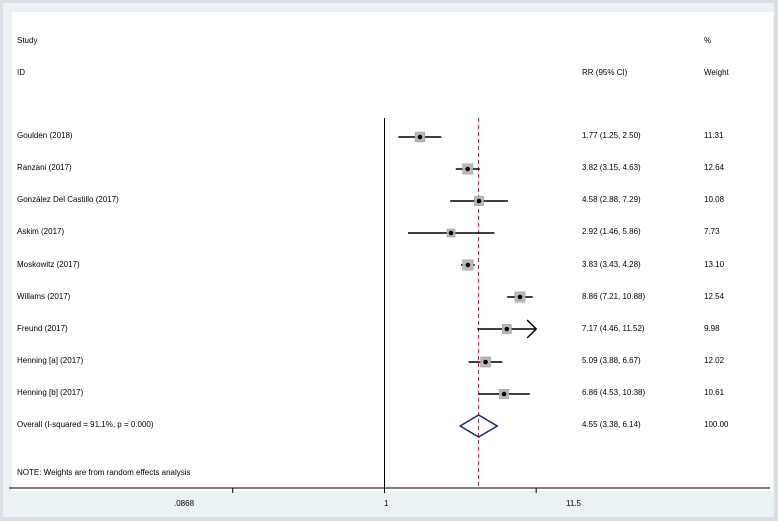 The height and width of the screenshot is (521, 778). Describe the element at coordinates (611, 167) in the screenshot. I see `study-ci-text: 3.82 (3.15, 4.63)` at that location.